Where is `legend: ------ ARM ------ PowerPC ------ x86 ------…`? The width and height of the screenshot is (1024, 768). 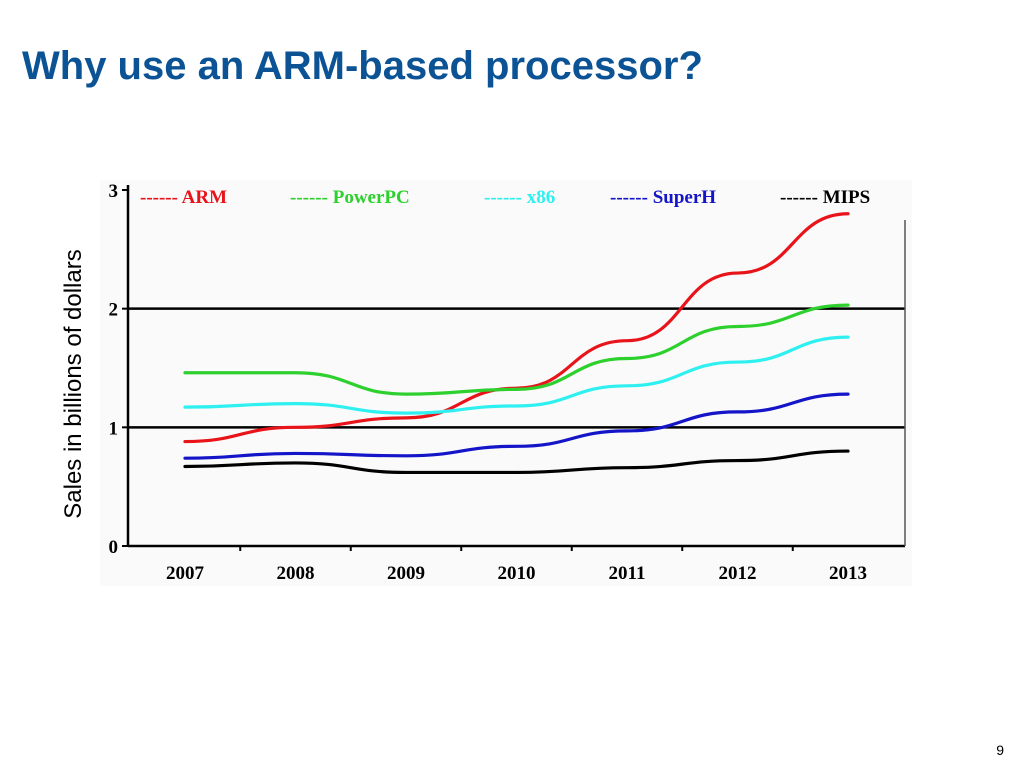 legend: ------ ARM ------ PowerPC ------ x86 ------… is located at coordinates (505, 197).